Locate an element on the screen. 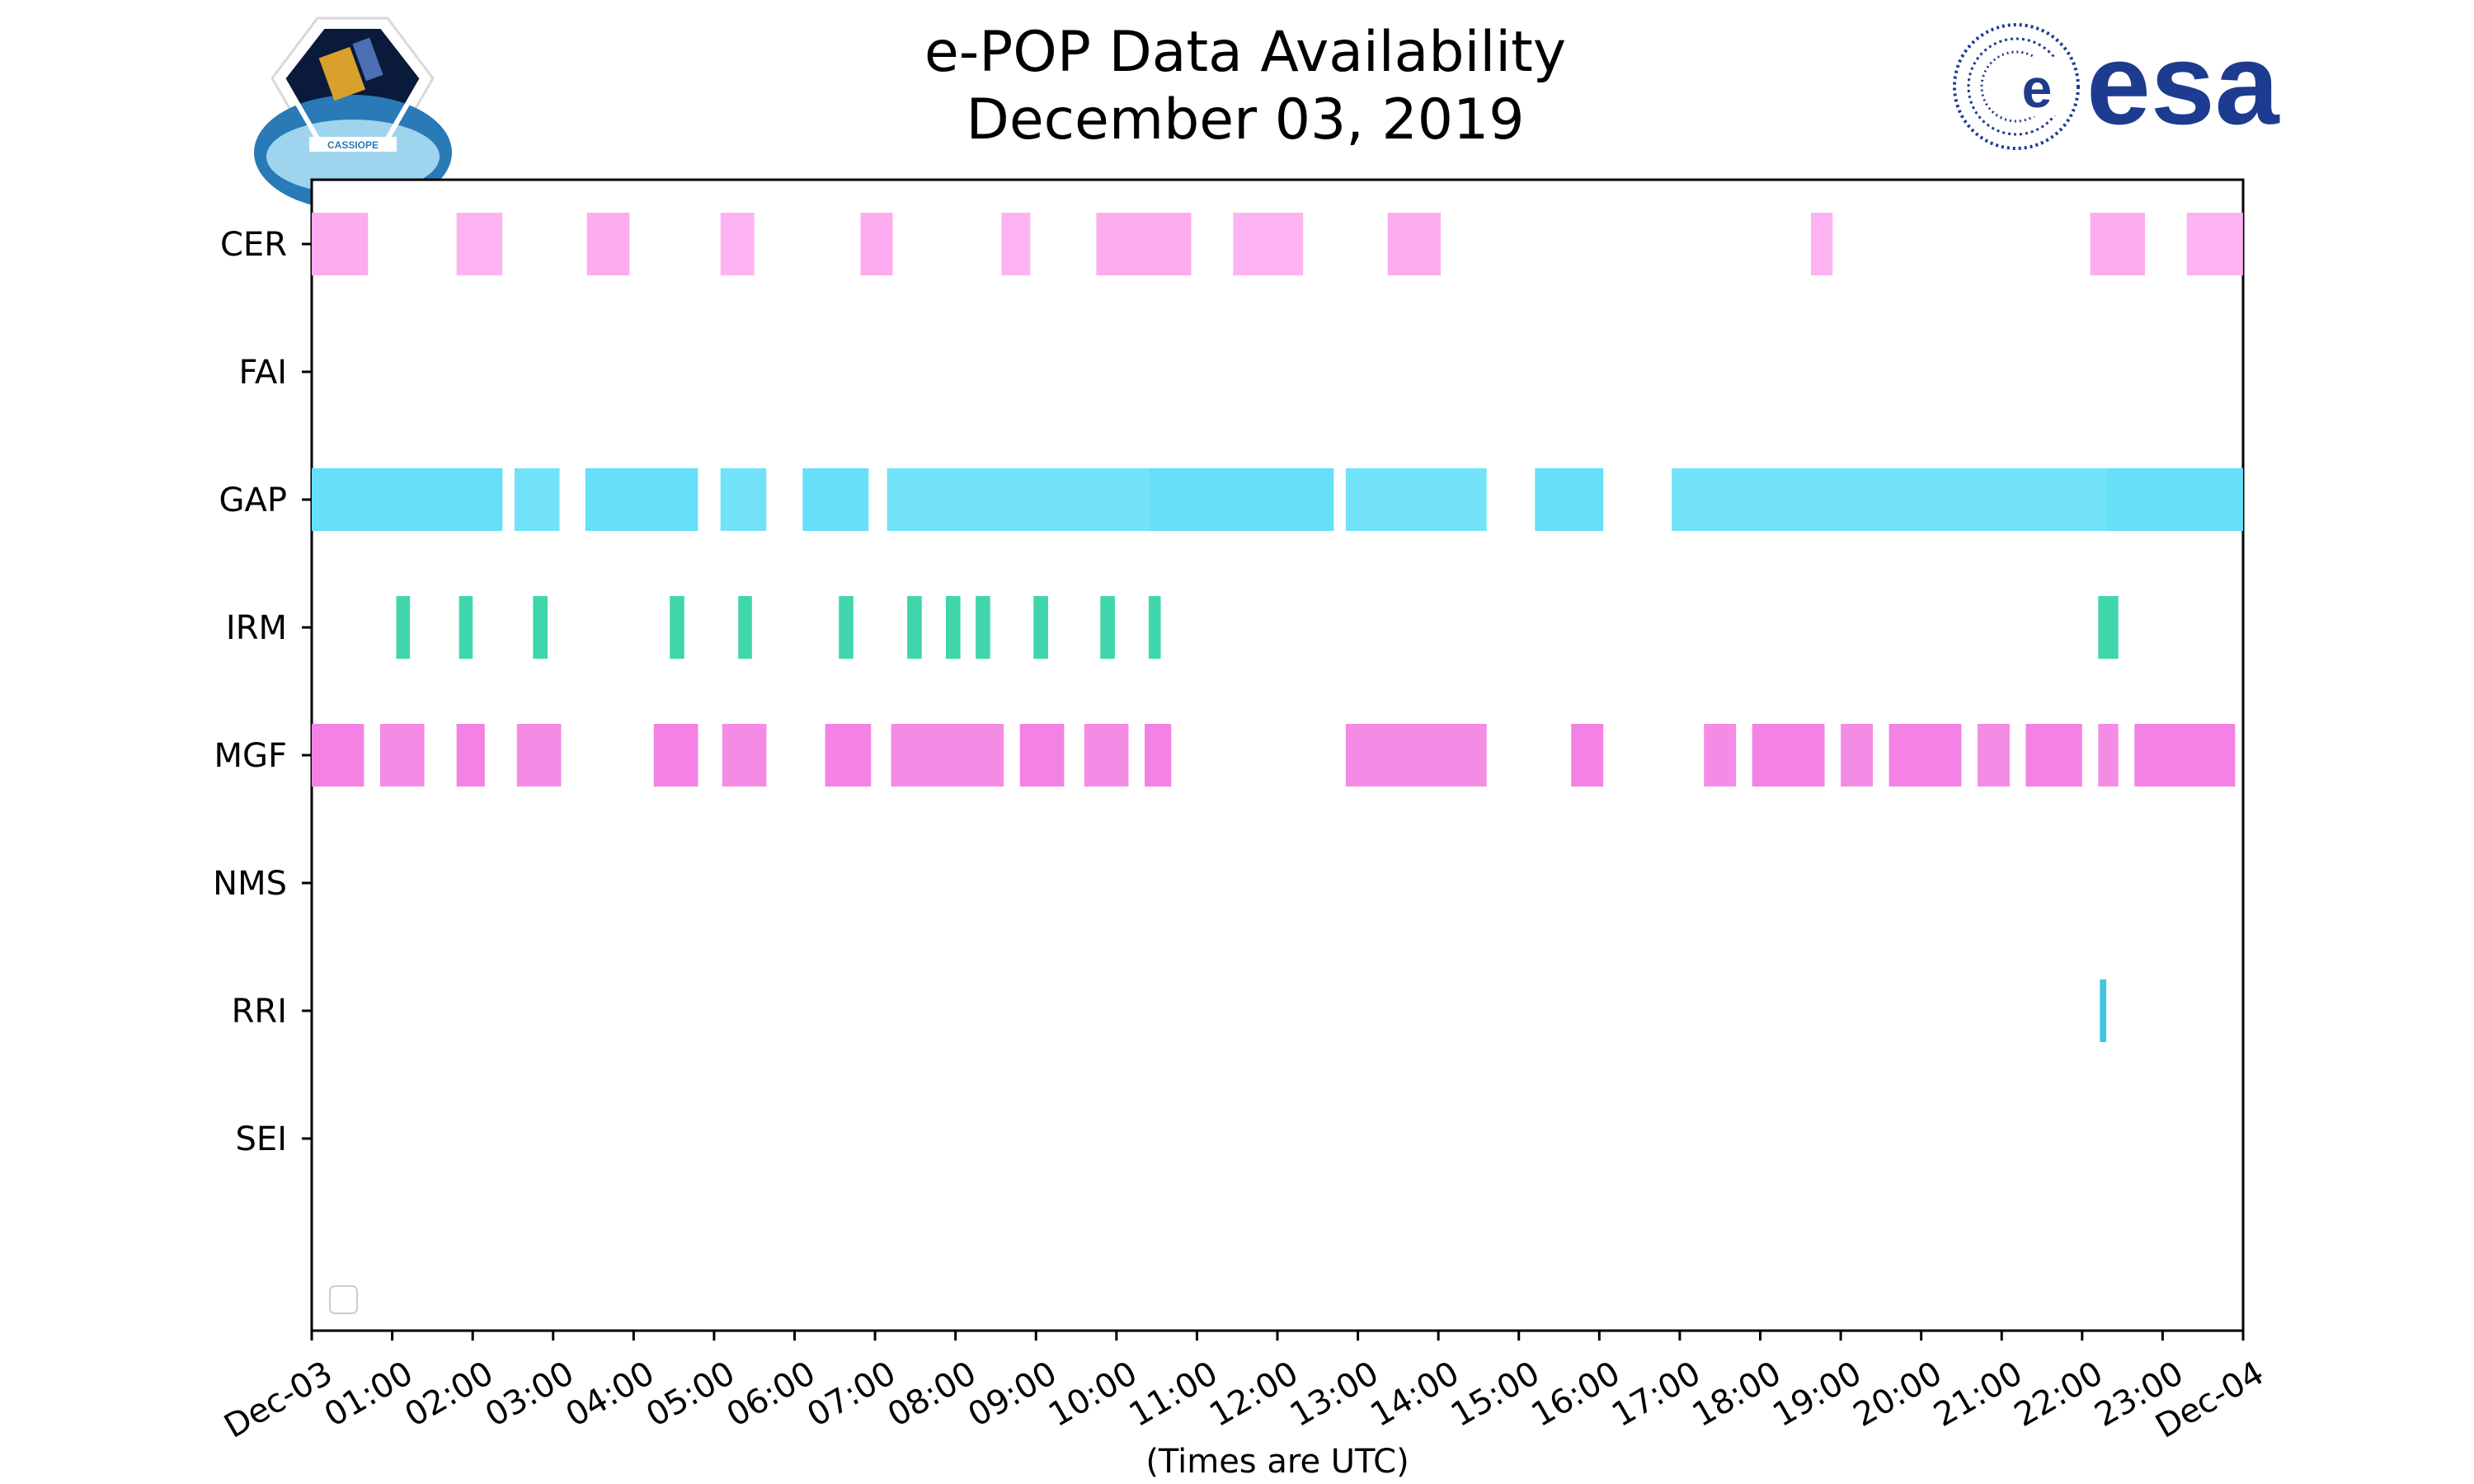 The width and height of the screenshot is (2474, 1484). x-tick-label-4: 04:00 is located at coordinates (610, 1395).